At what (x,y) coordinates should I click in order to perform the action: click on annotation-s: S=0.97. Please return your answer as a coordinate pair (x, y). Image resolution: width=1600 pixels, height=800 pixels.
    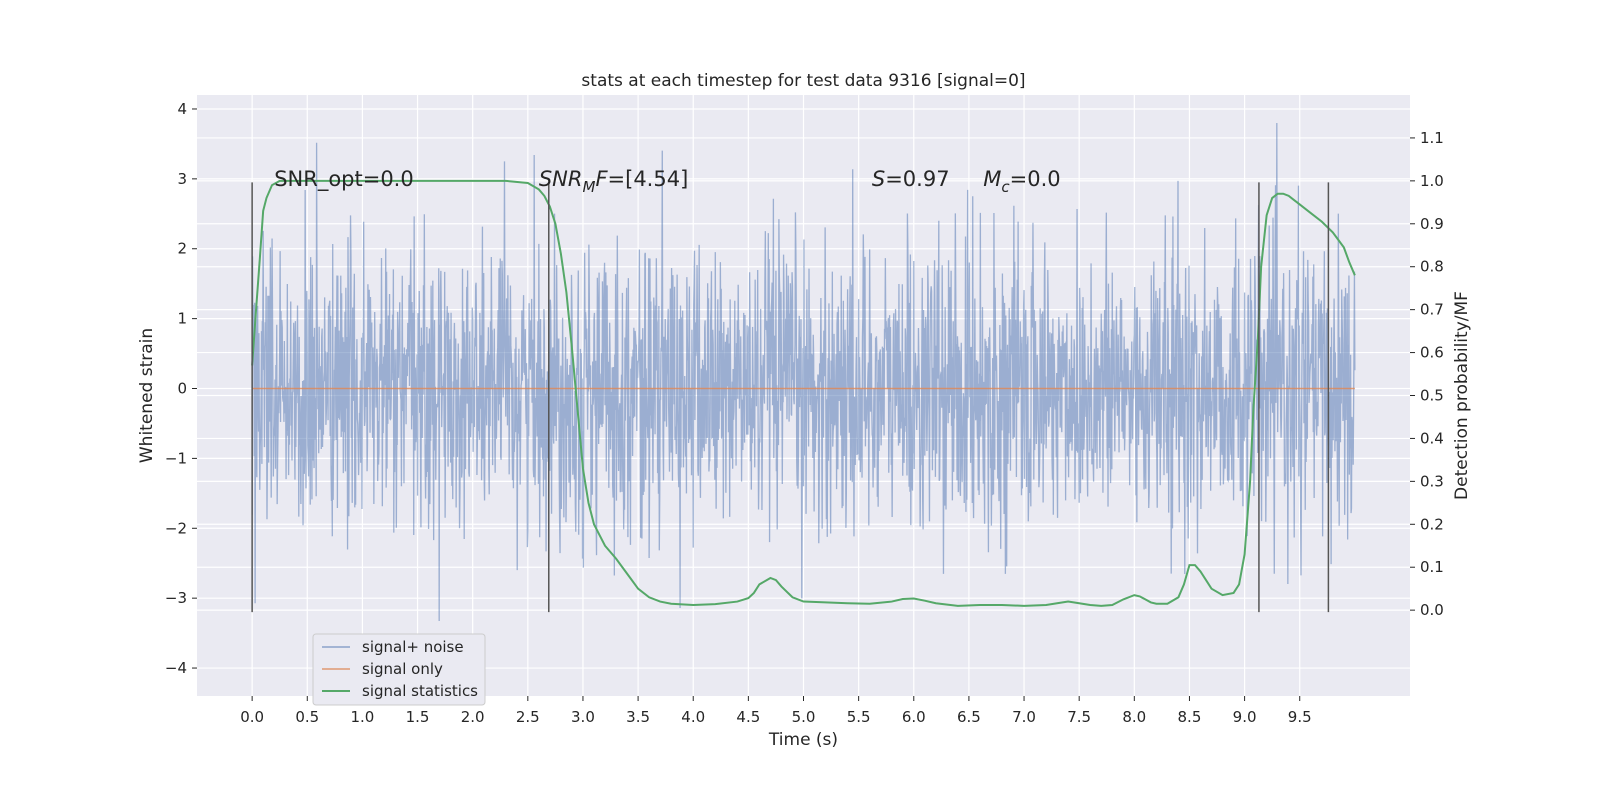
    Looking at the image, I should click on (911, 179).